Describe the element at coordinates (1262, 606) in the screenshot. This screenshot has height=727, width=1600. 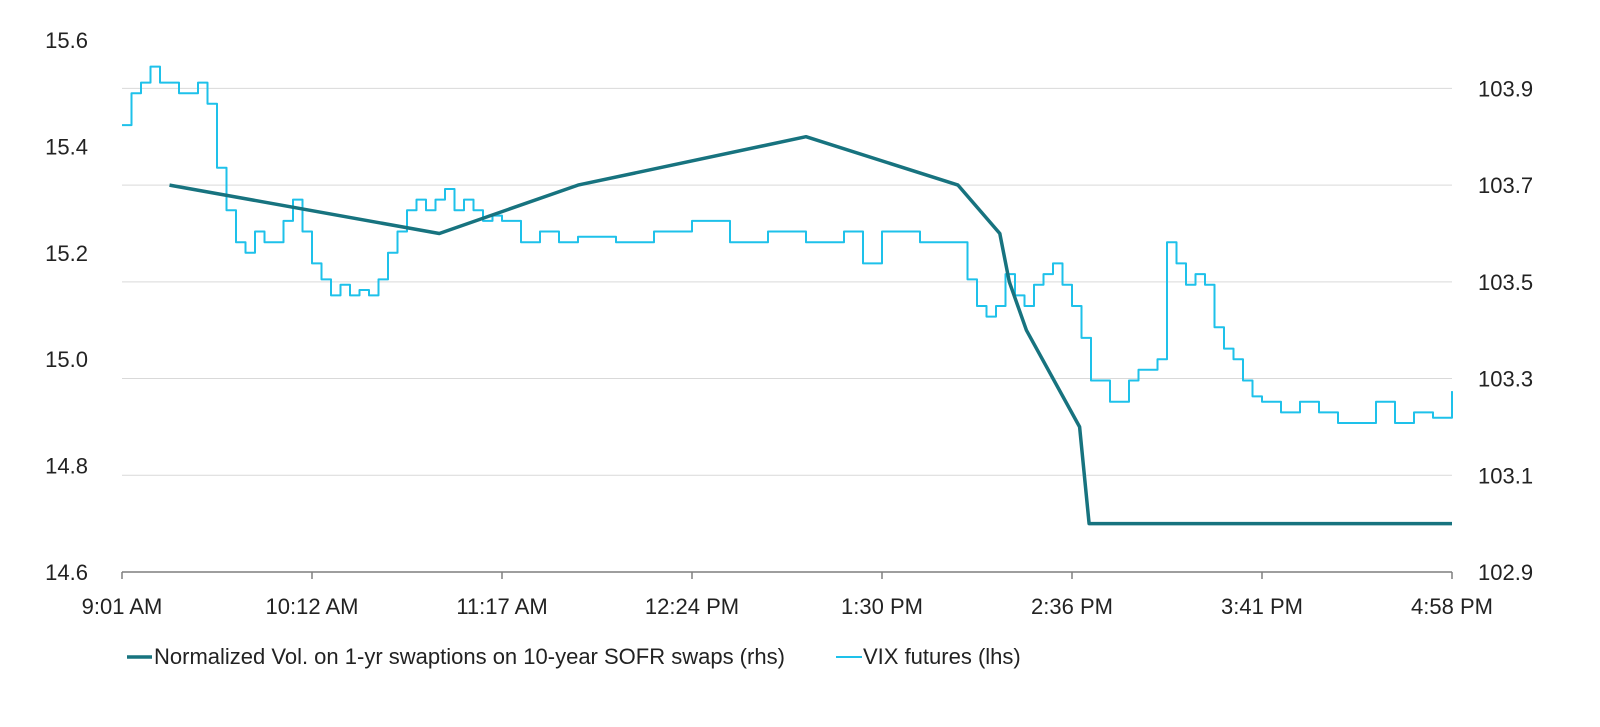
I see `x-tick-label: 3:41 PM` at that location.